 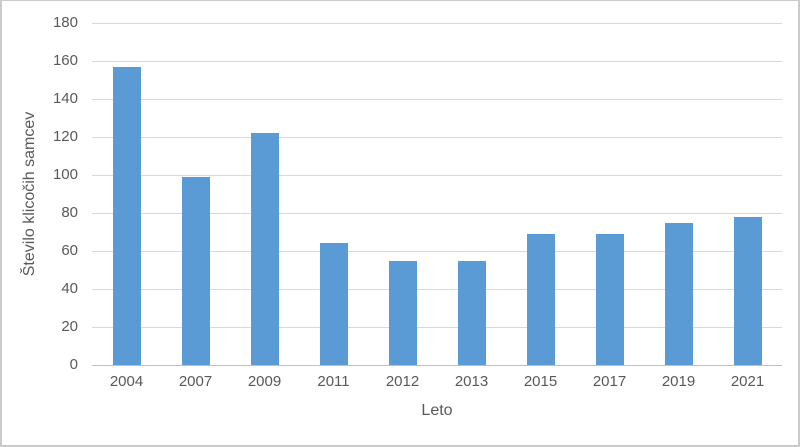 I want to click on x-tick-label: 2015, so click(x=540, y=381).